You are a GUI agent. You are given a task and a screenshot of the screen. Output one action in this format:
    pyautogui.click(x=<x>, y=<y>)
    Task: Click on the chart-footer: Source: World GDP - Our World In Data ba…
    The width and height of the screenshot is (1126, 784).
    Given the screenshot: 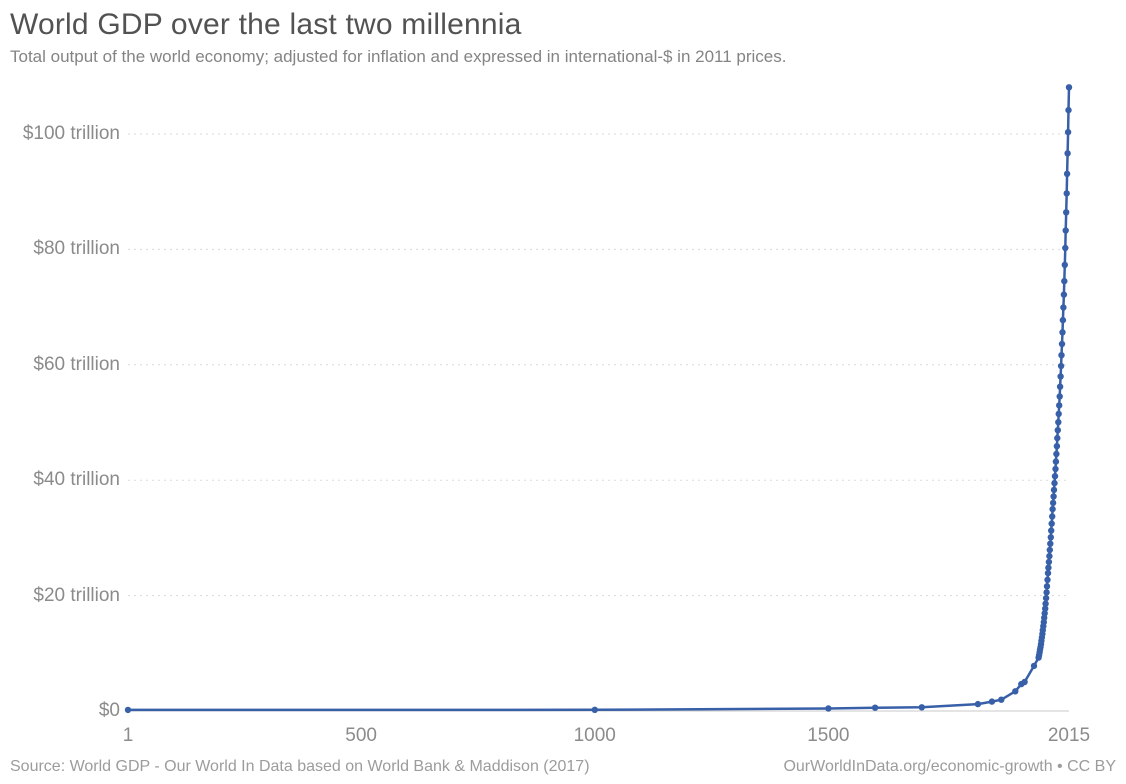 What is the action you would take?
    pyautogui.click(x=563, y=767)
    